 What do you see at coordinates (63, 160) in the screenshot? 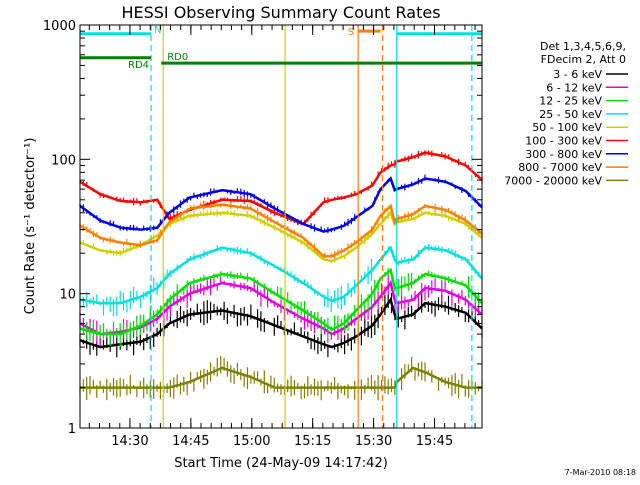
I see `y-tick-label: 100` at bounding box center [63, 160].